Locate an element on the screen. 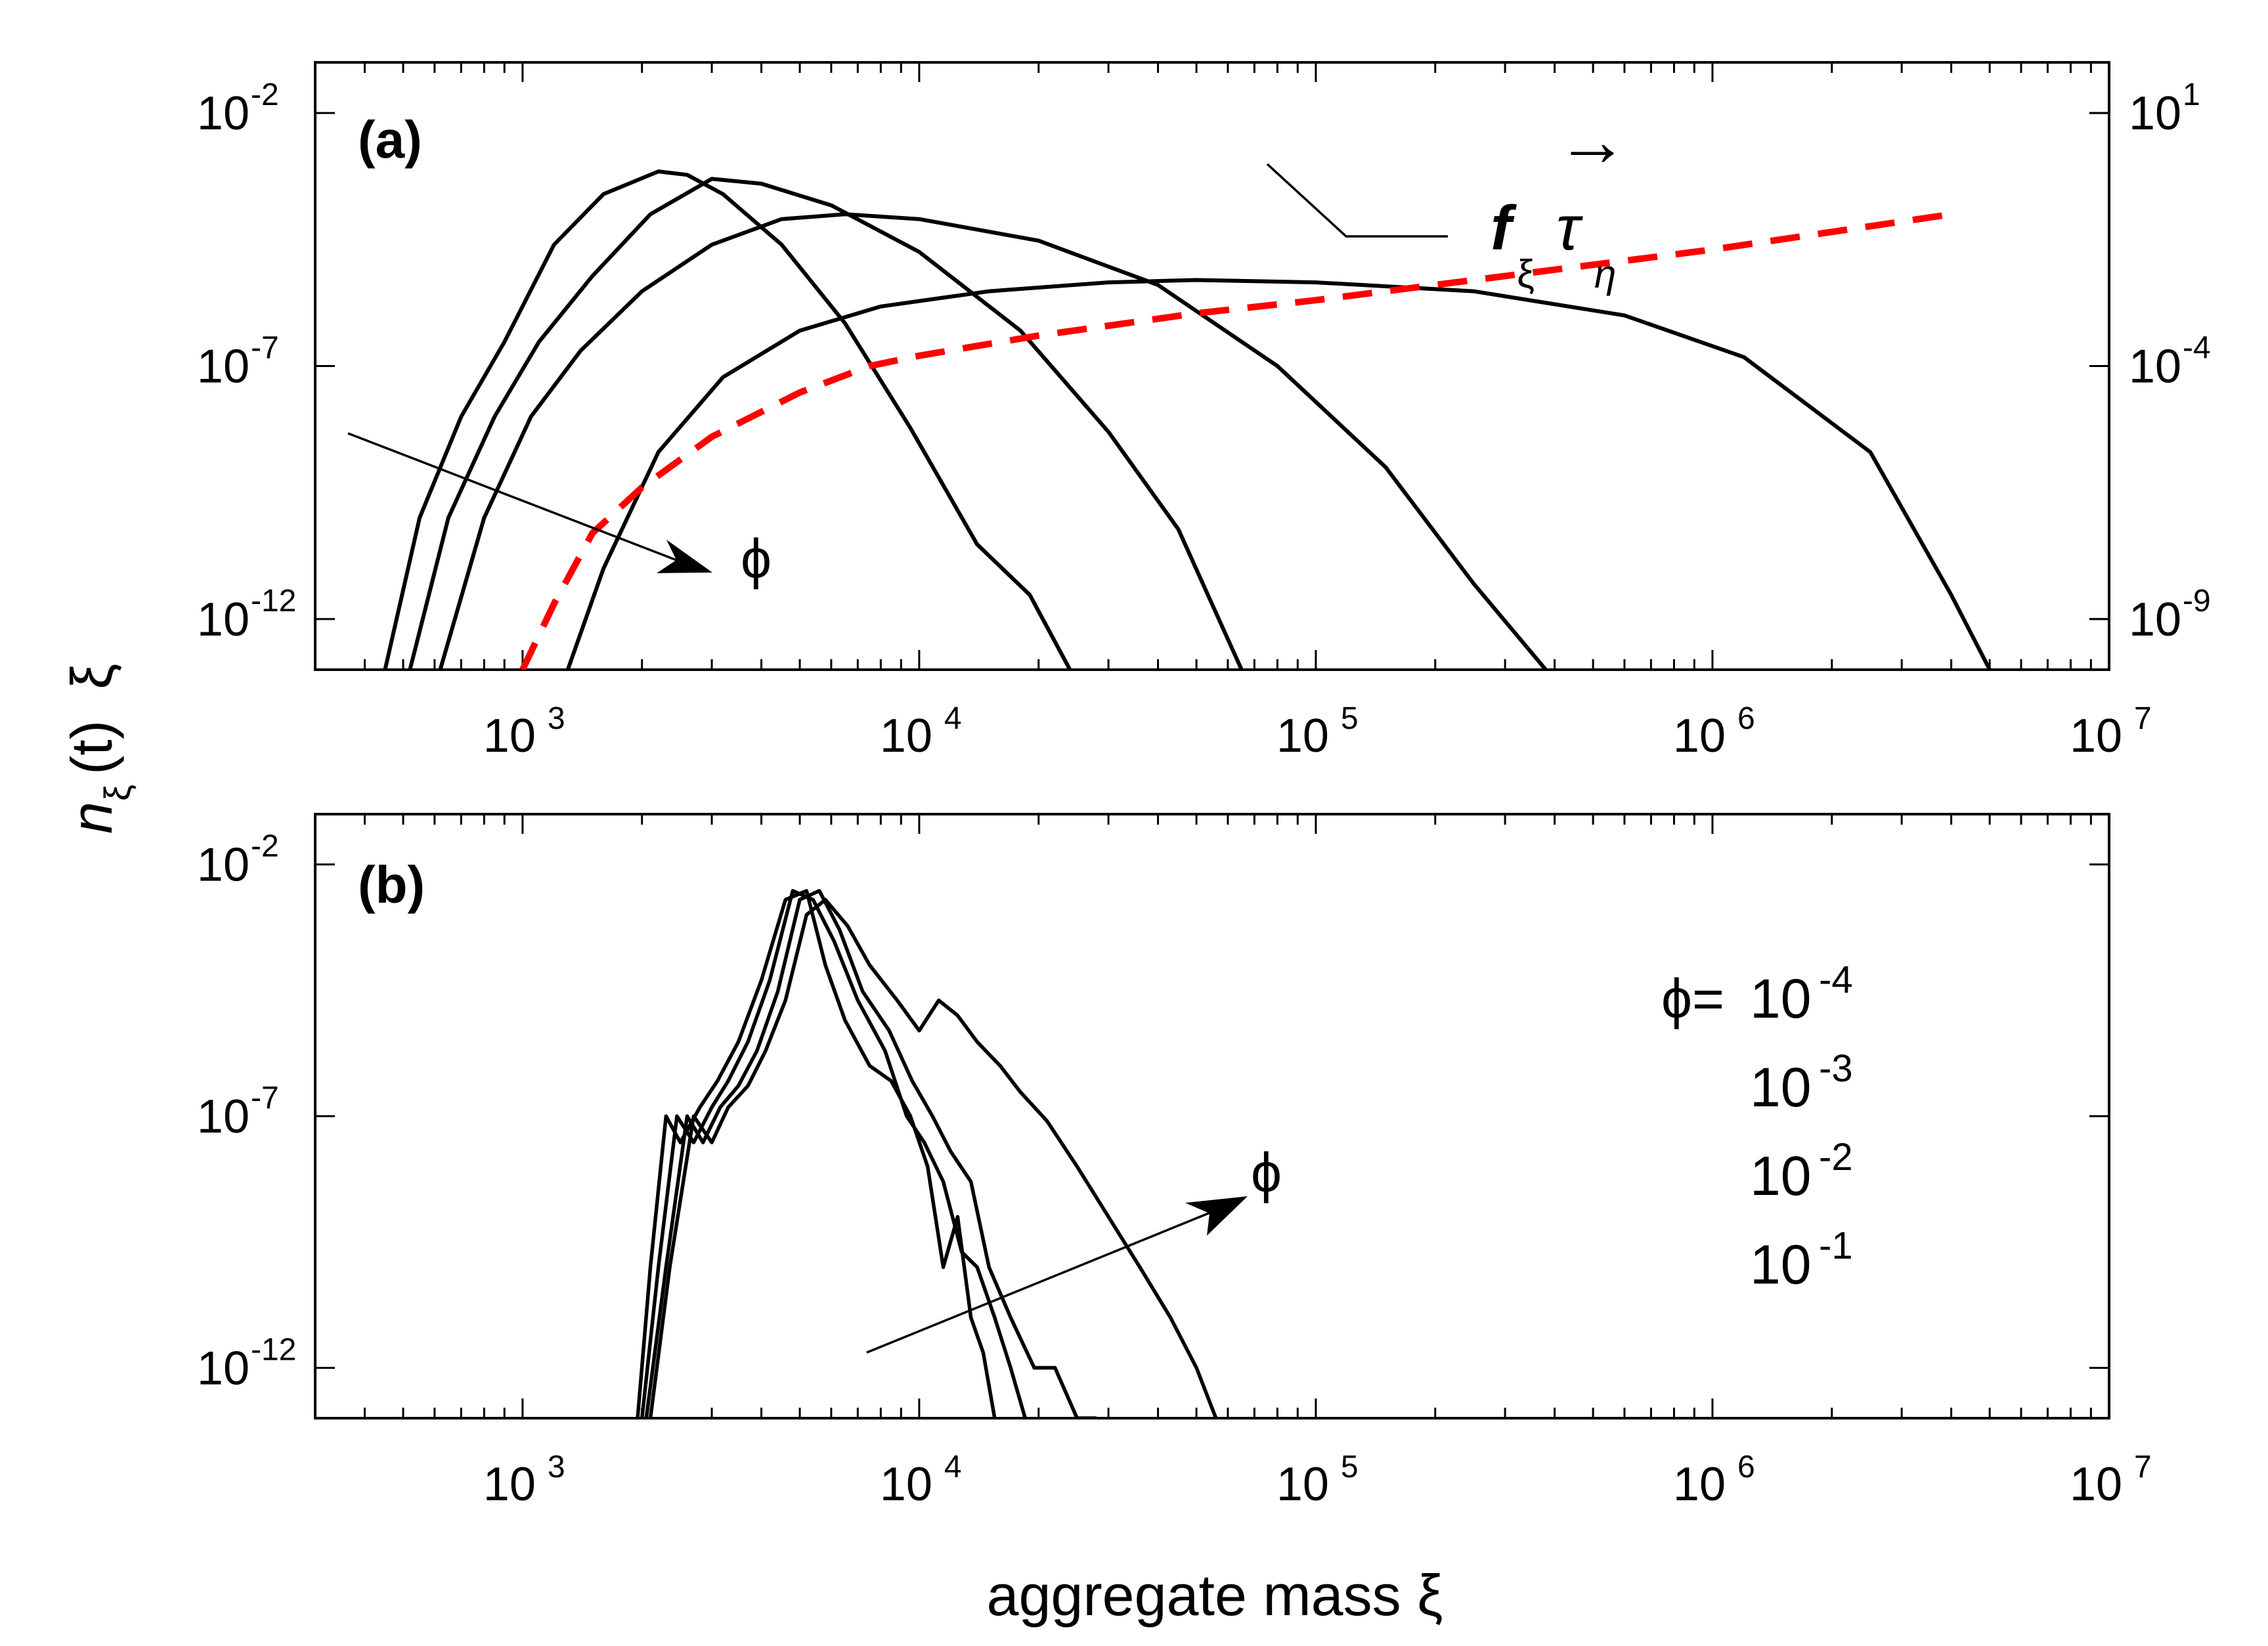 This screenshot has height=1646, width=2268. panel-b-series is located at coordinates (927, 1153).